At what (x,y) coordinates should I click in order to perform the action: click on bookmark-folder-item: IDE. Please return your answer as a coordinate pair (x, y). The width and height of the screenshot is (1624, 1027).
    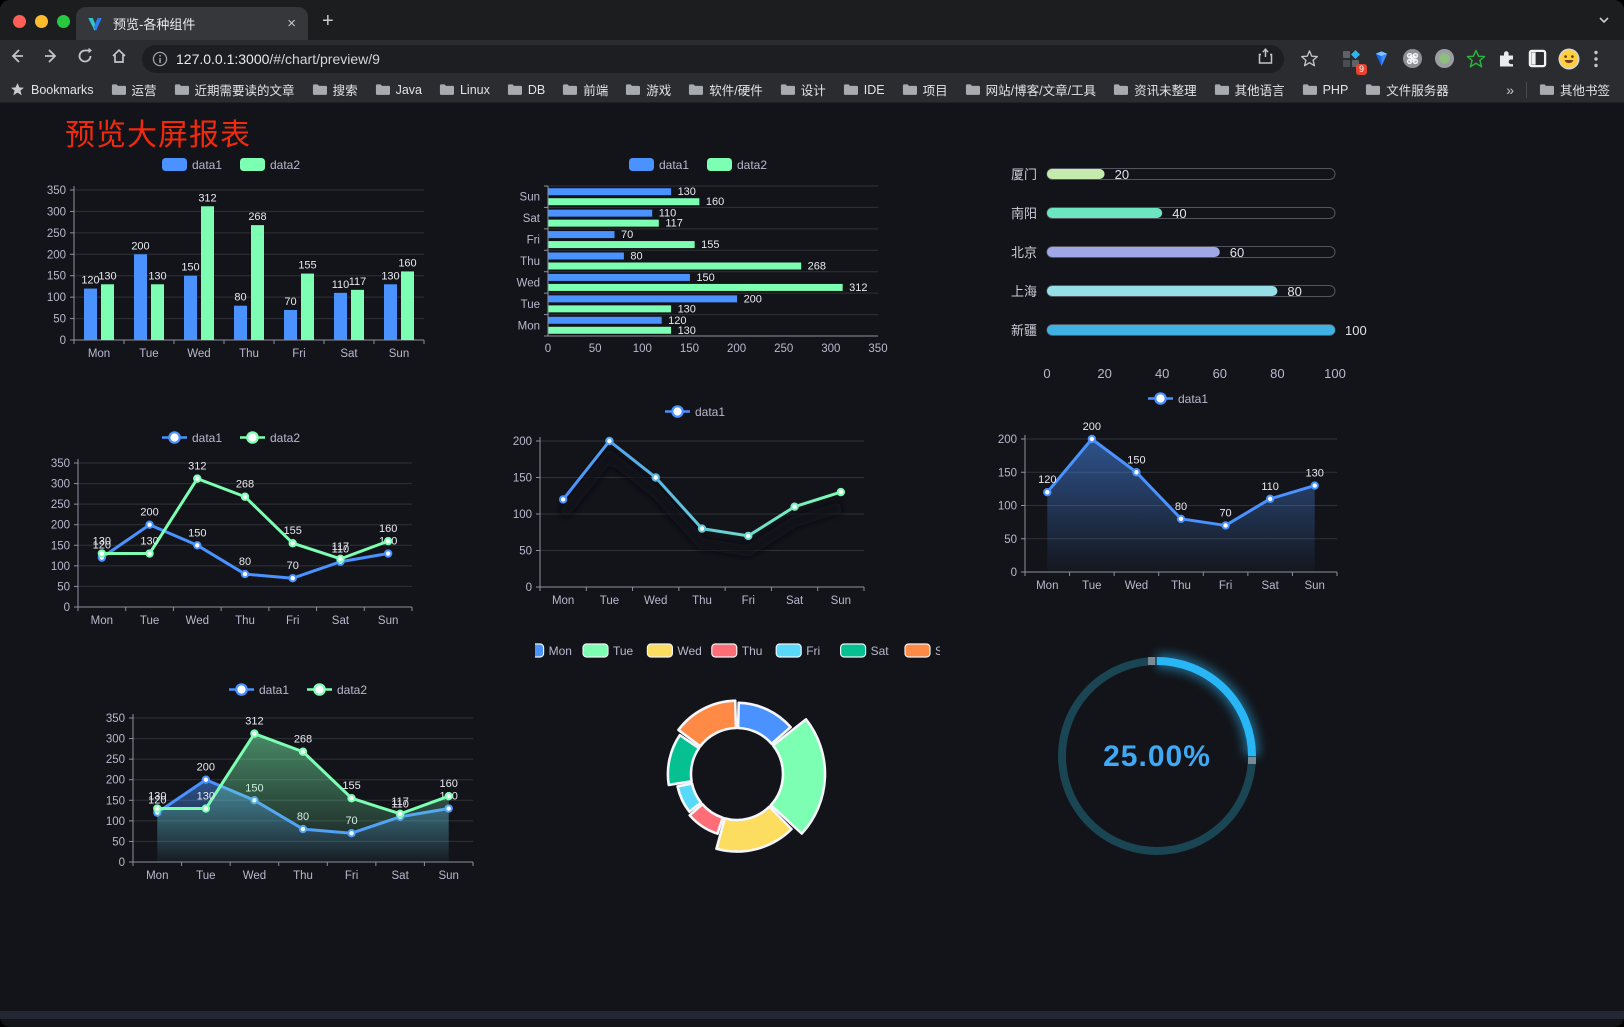
    Looking at the image, I should click on (864, 90).